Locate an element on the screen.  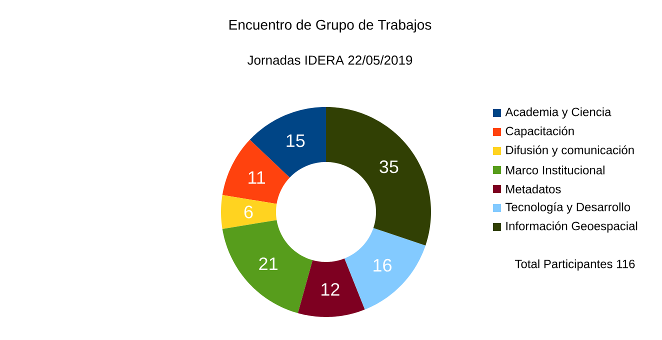
legend-label: Marco Institucional is located at coordinates (555, 170).